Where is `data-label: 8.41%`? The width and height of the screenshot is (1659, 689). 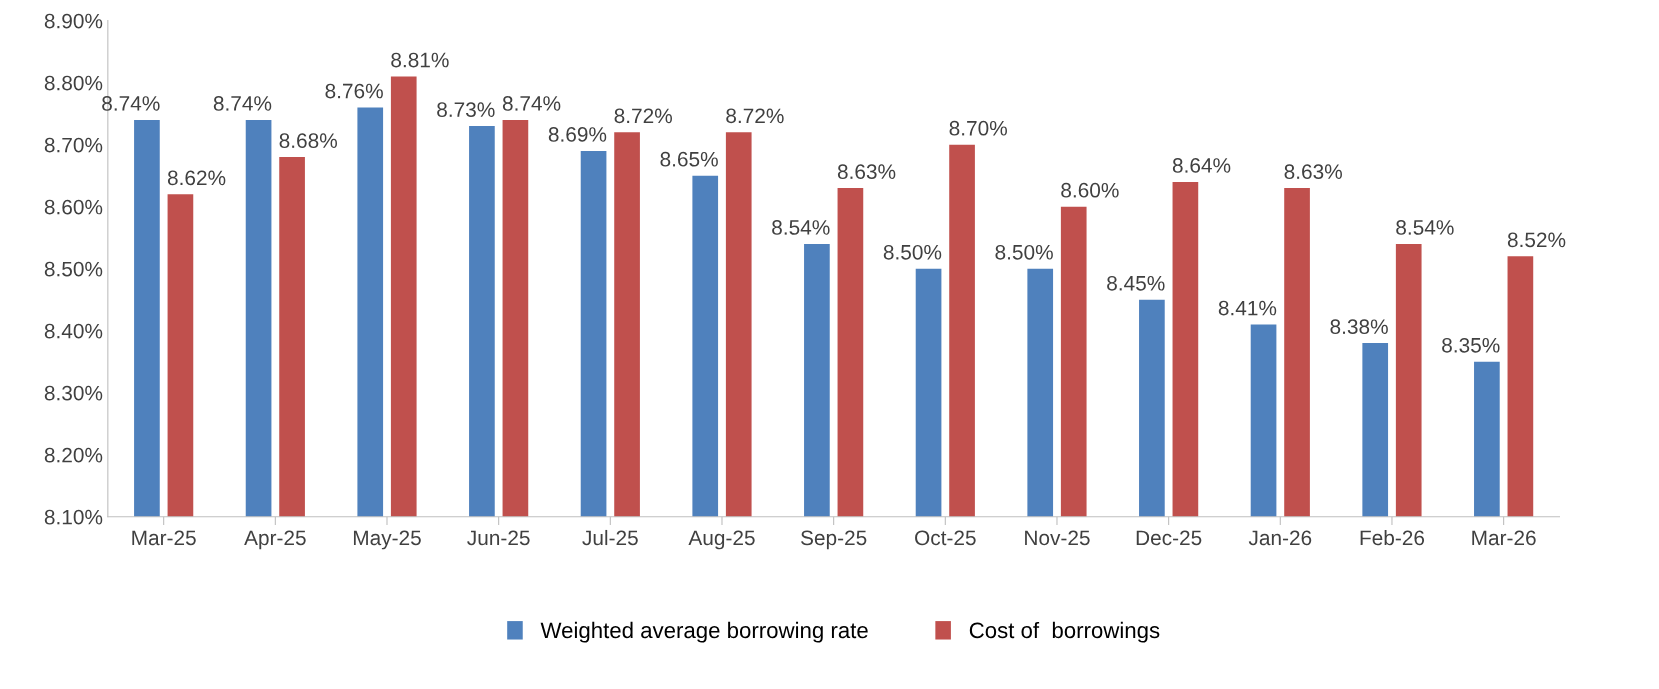 data-label: 8.41% is located at coordinates (1247, 308).